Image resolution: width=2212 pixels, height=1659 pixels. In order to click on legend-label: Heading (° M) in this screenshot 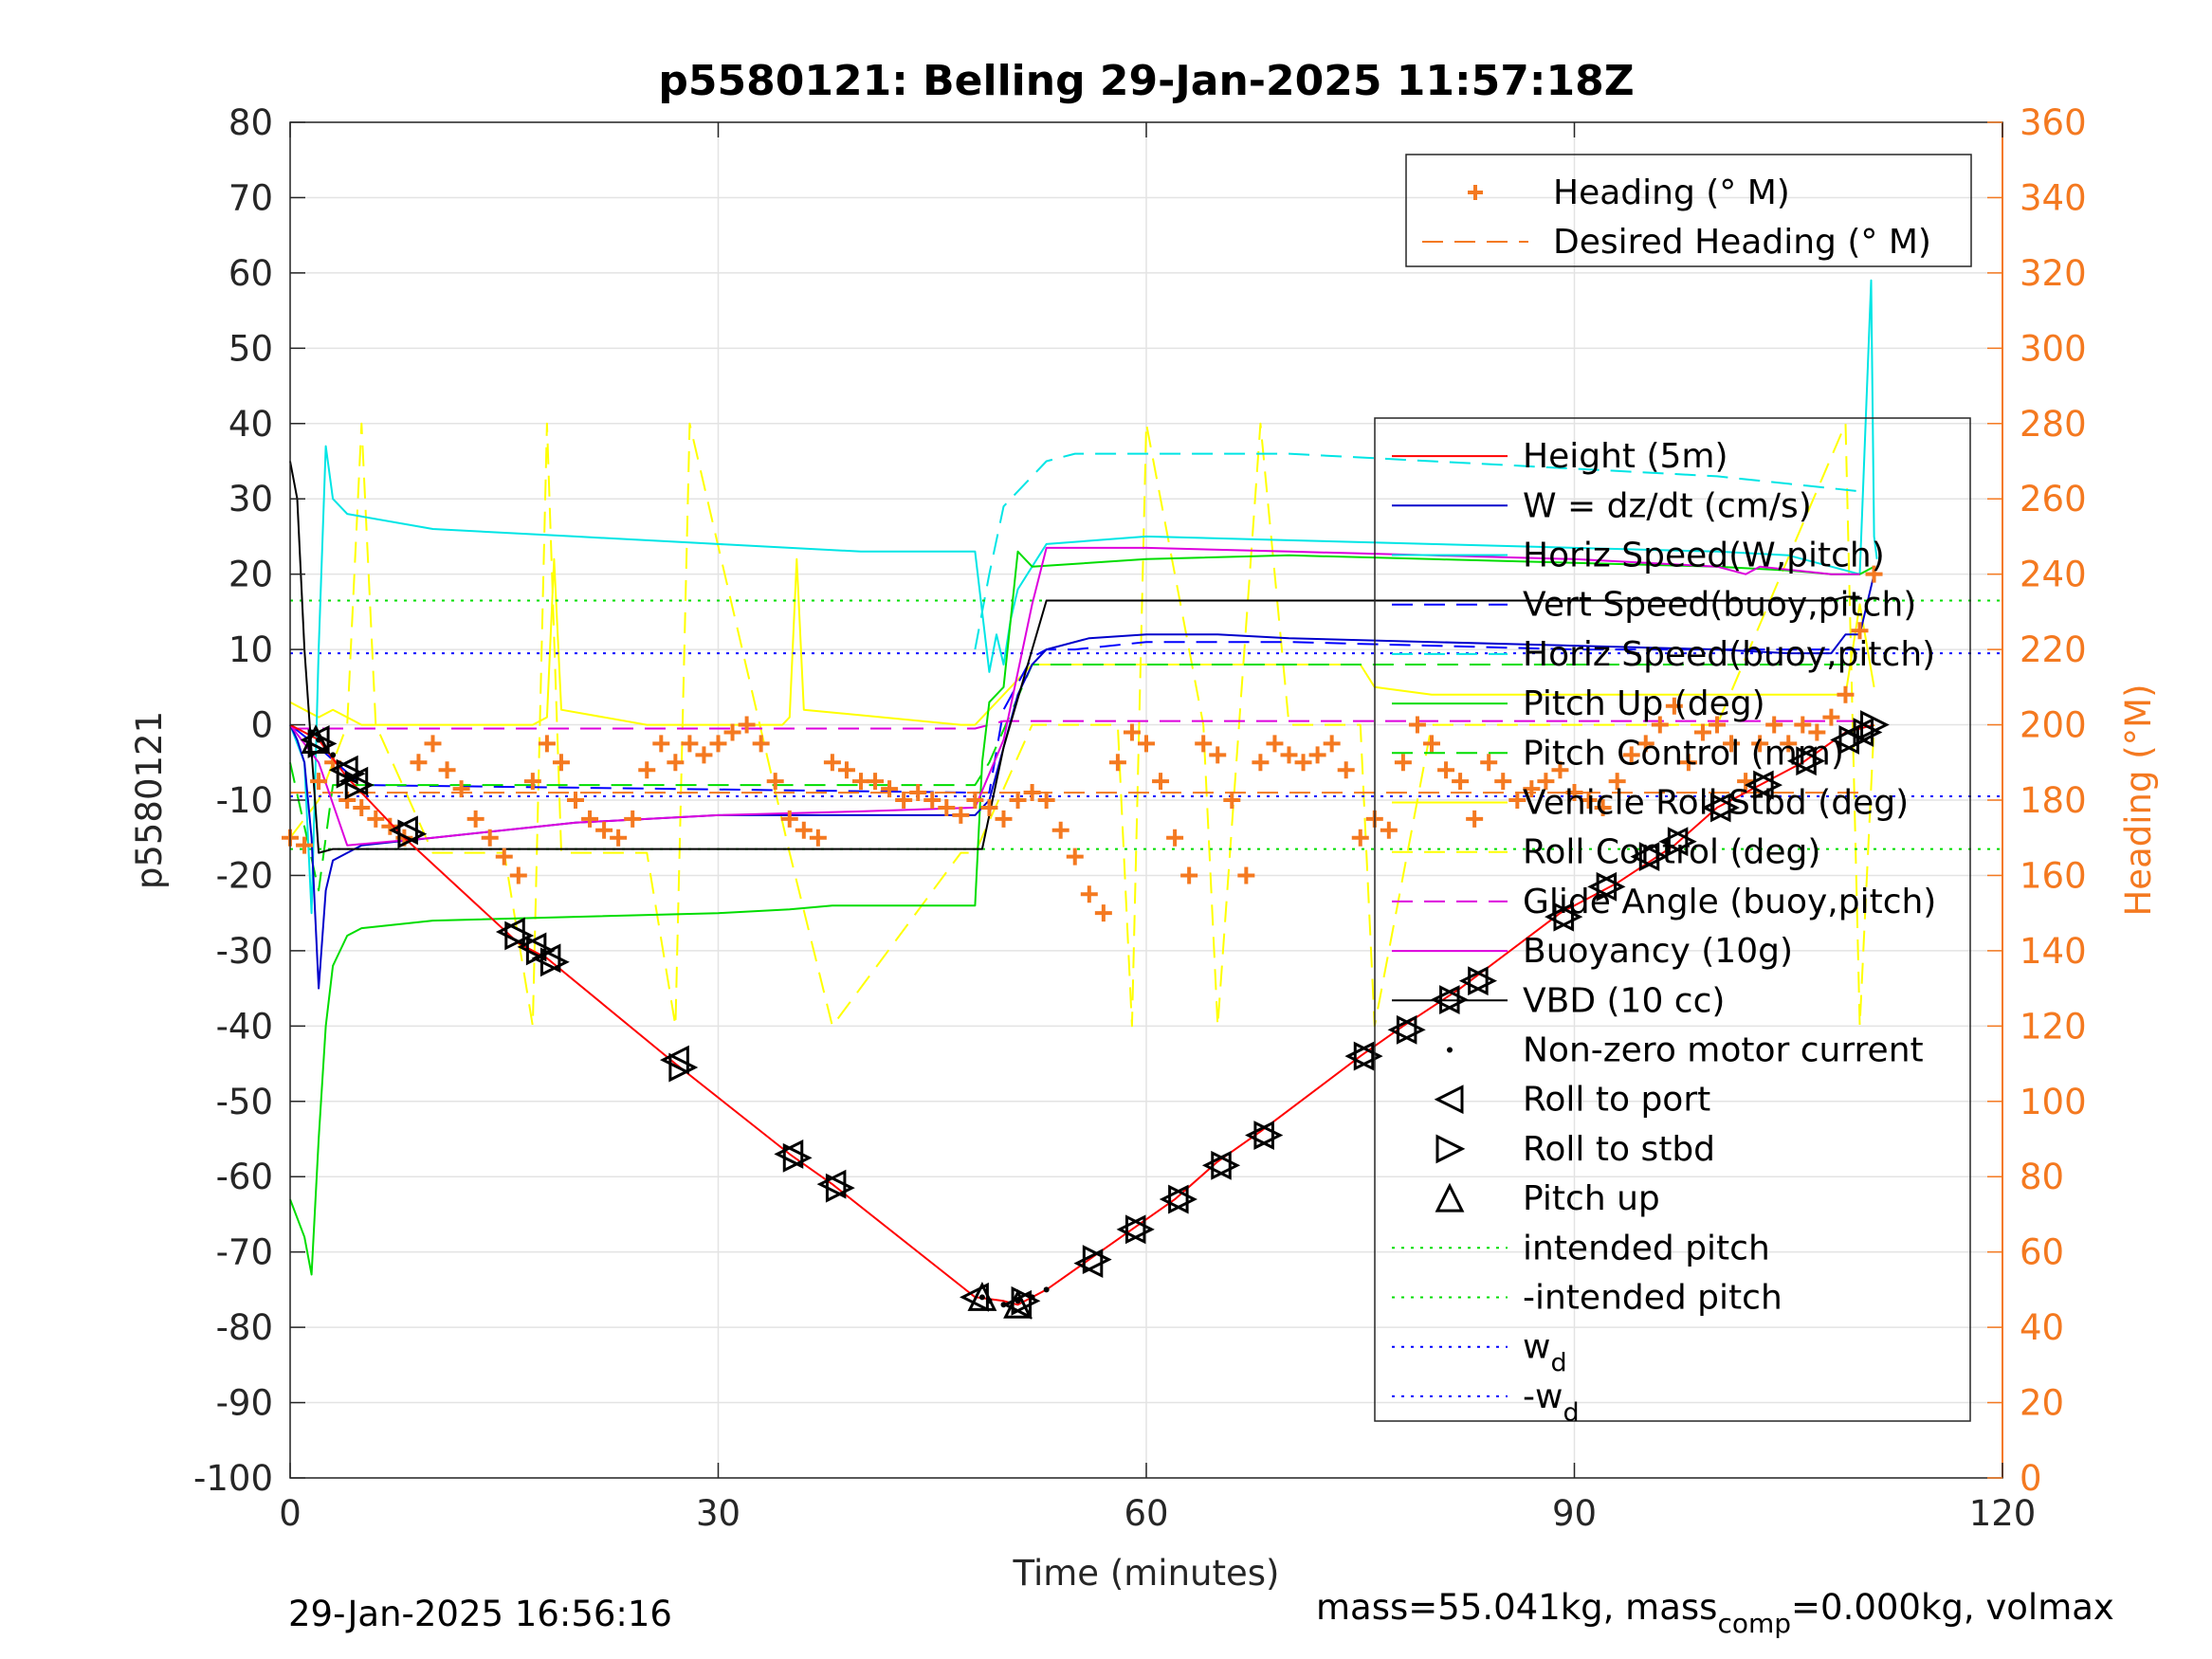, I will do `click(1671, 192)`.